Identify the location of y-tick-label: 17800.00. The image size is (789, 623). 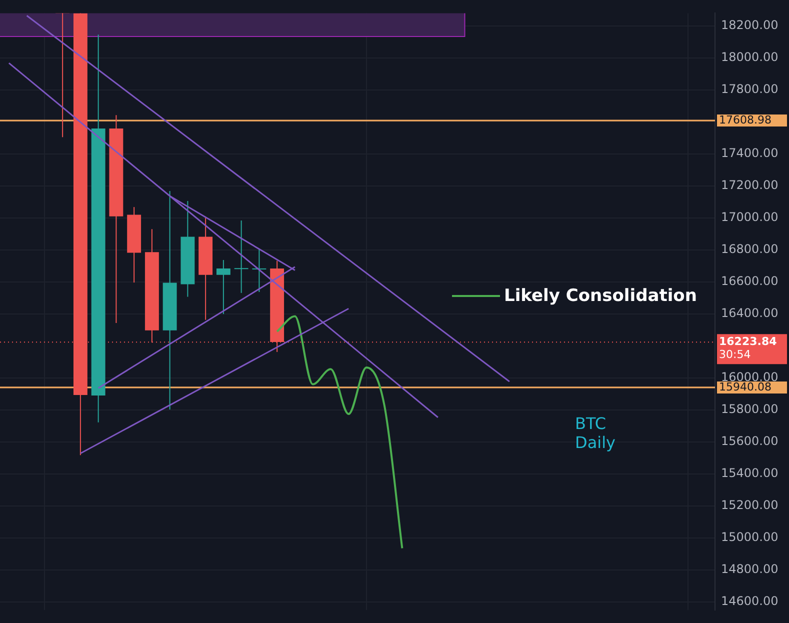
(749, 89).